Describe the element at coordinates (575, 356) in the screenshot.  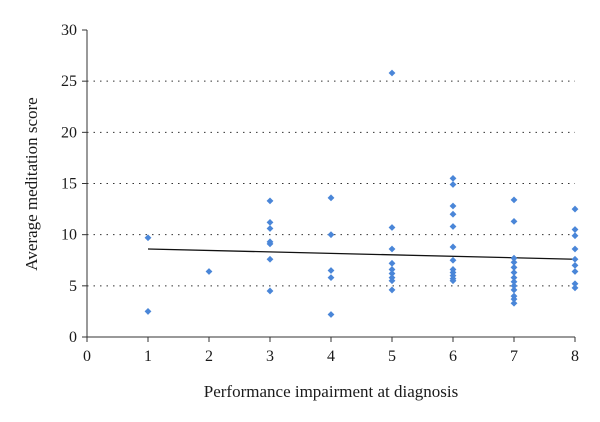
I see `x-tick-label: 8` at that location.